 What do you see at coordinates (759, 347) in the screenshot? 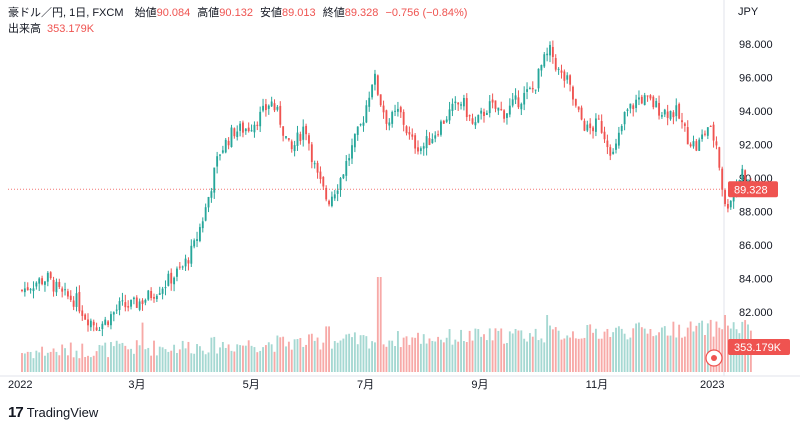
I see `last-volume-badge` at bounding box center [759, 347].